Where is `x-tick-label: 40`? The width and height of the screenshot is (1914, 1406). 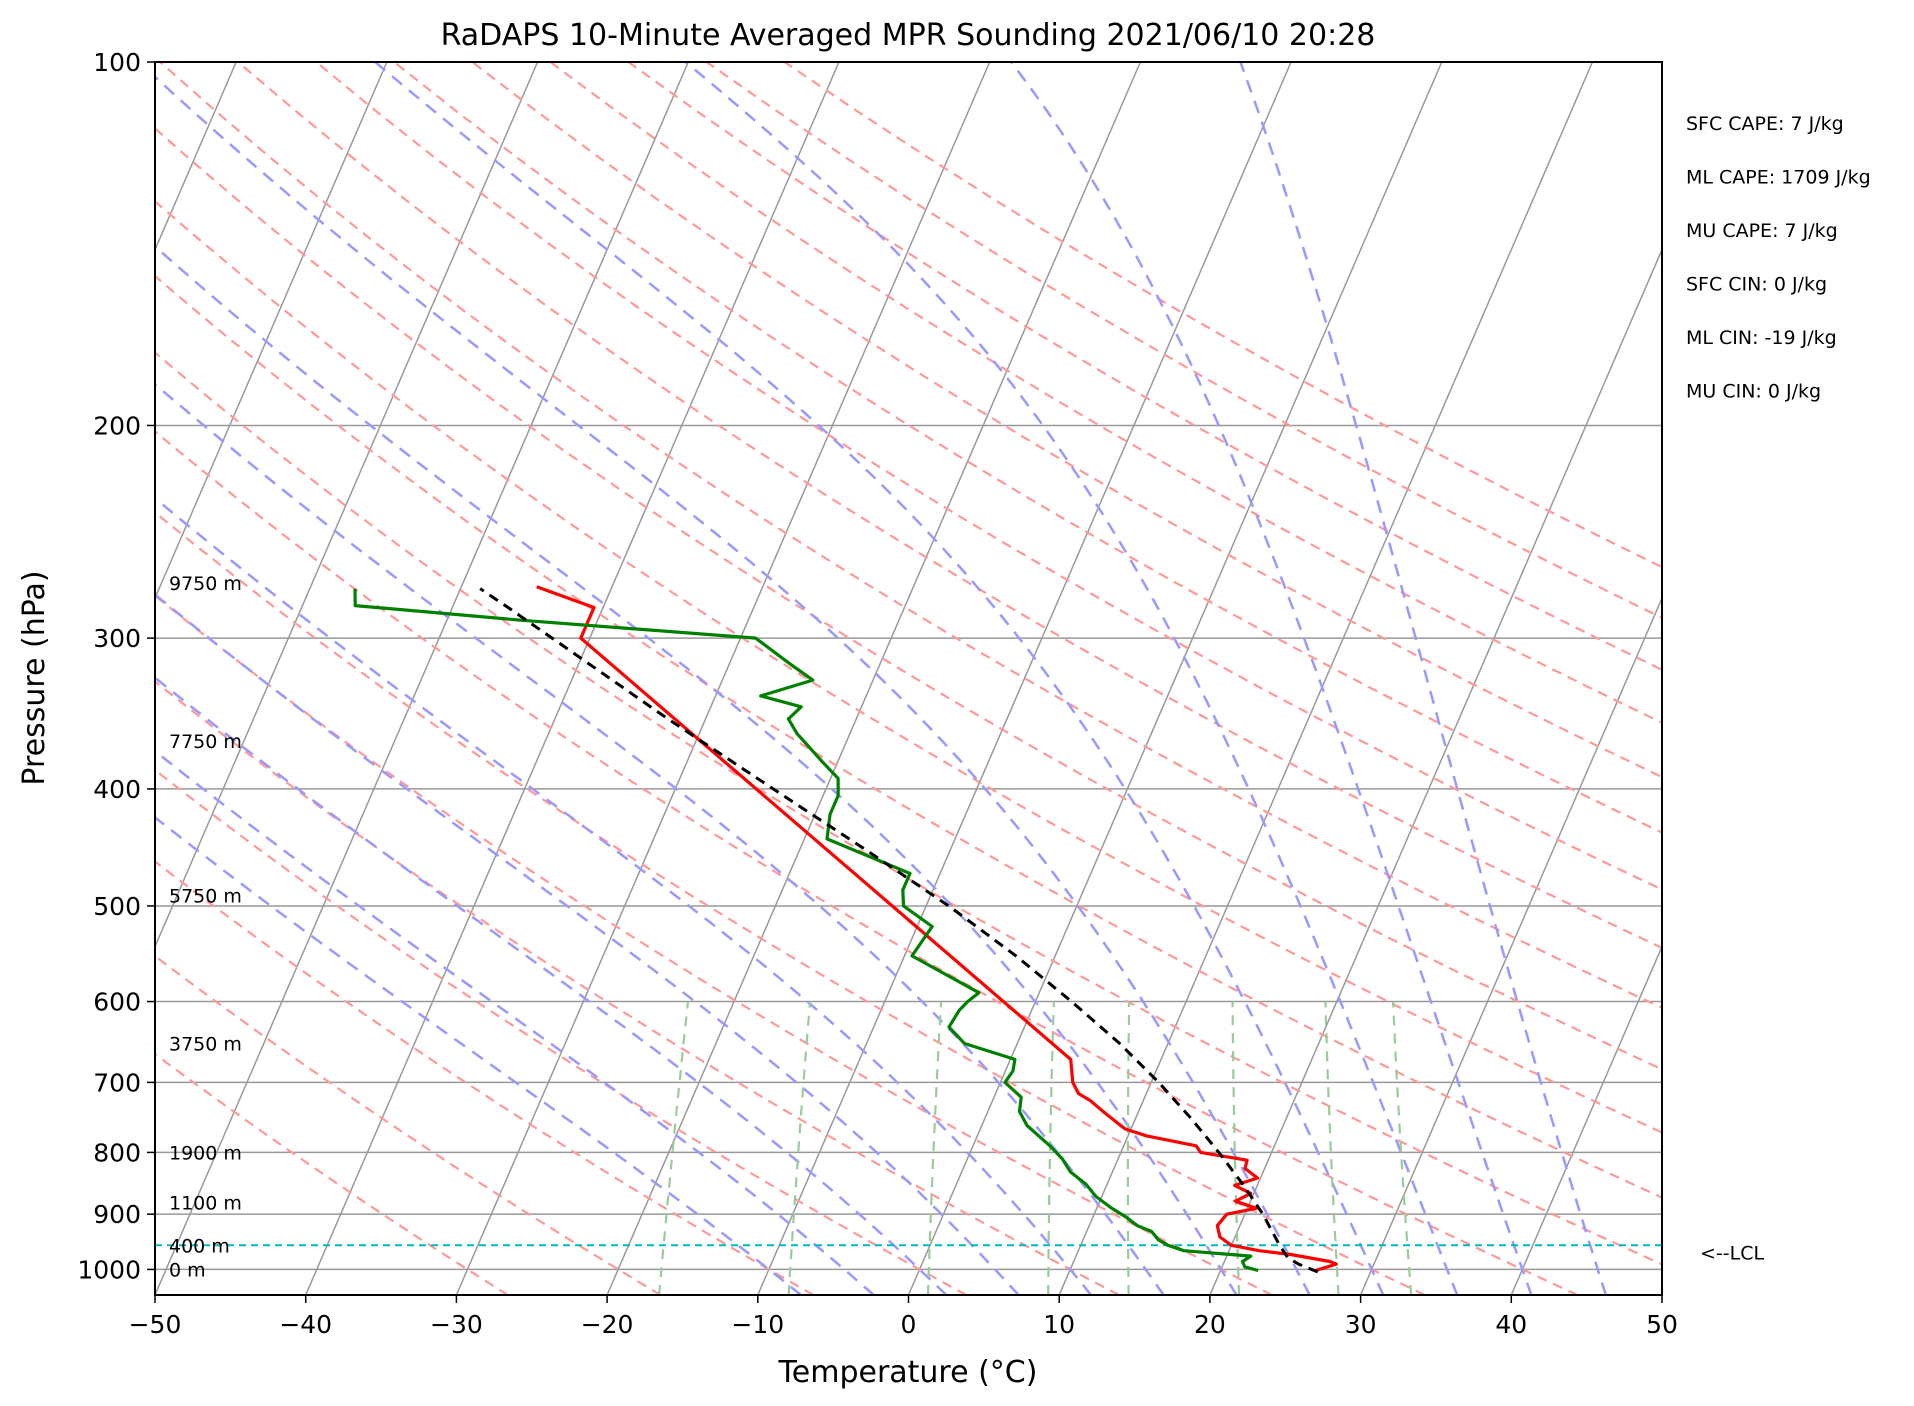 x-tick-label: 40 is located at coordinates (1511, 1324).